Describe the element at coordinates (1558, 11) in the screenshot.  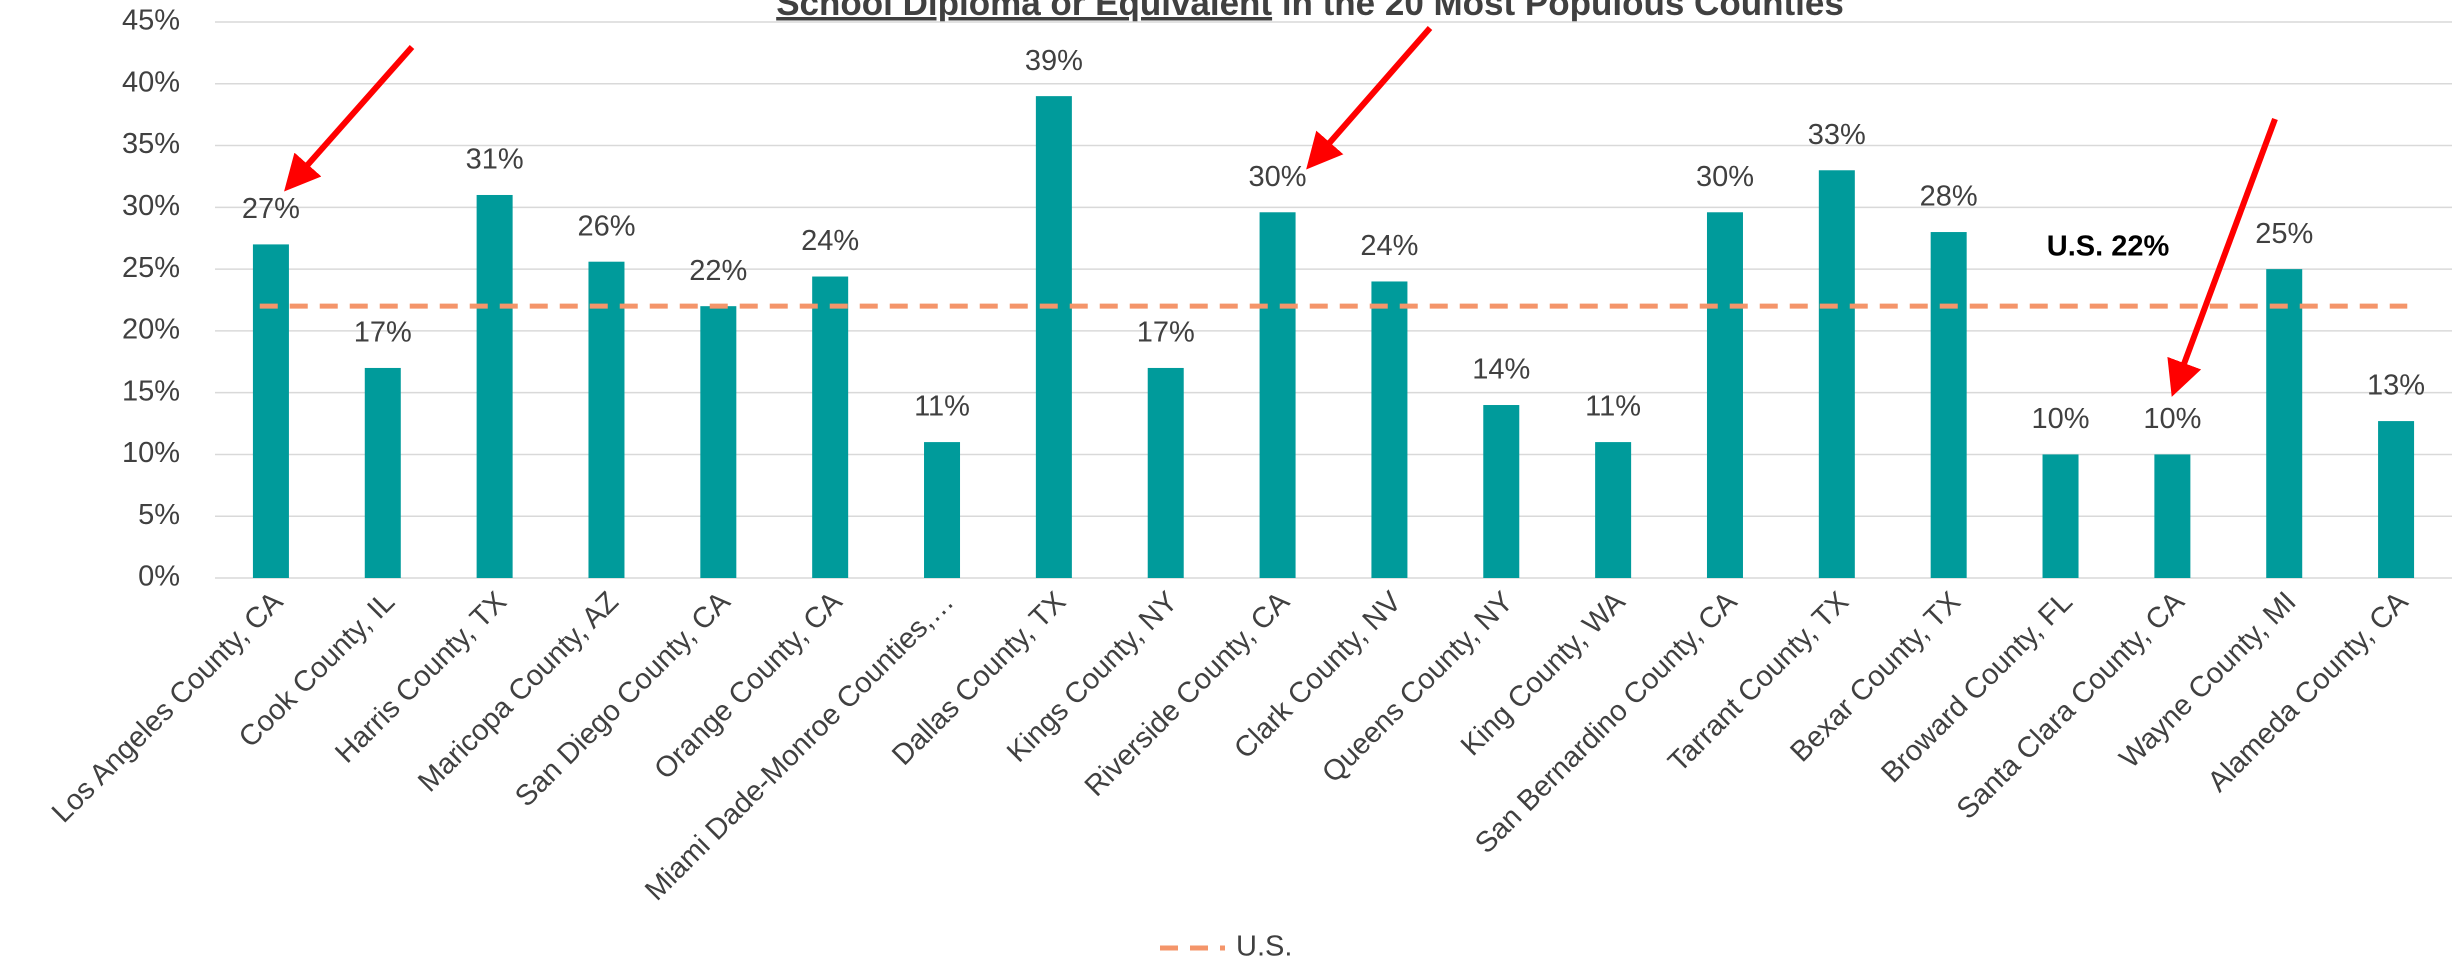
I see `title-part: in the 20 Most Populous Counties` at that location.